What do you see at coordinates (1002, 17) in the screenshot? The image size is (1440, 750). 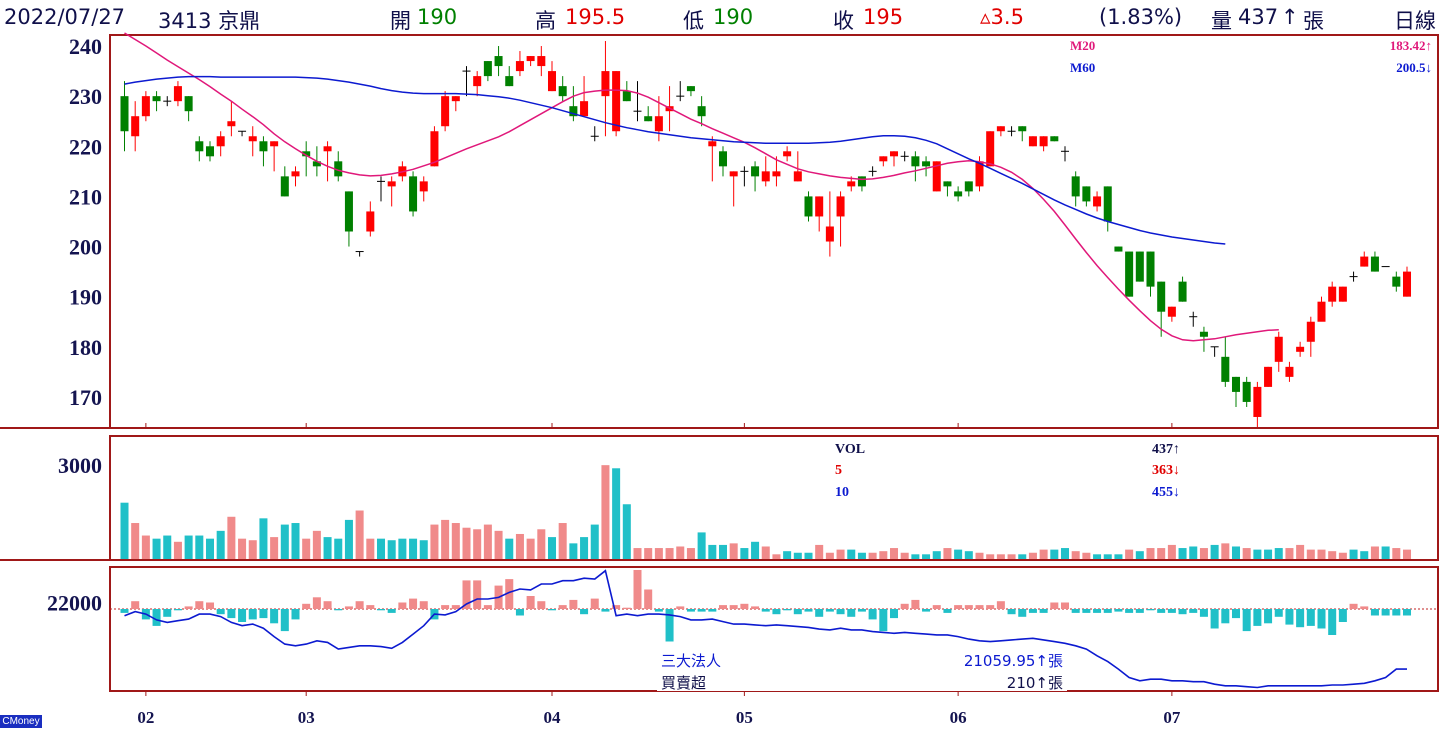 I see `price-change: ▵3.5` at bounding box center [1002, 17].